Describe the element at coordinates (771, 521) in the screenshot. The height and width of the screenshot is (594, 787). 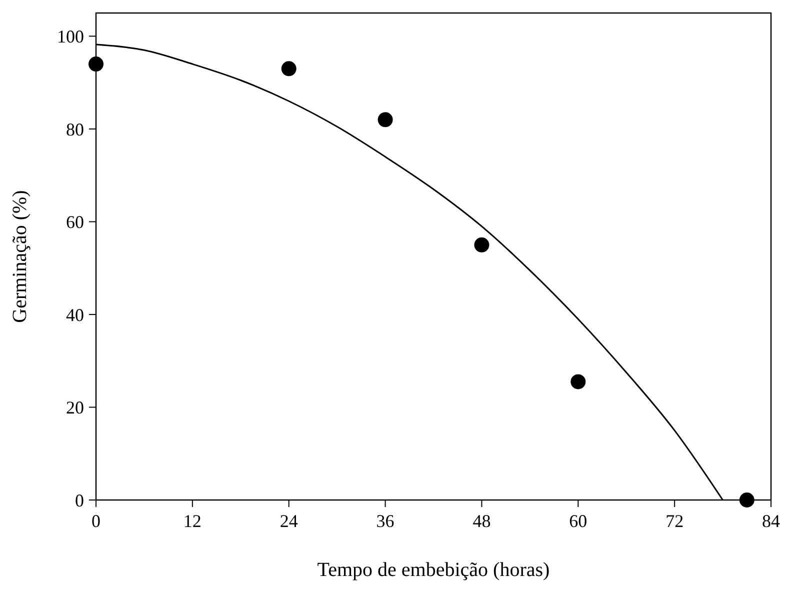
I see `x-tick-label: 84` at that location.